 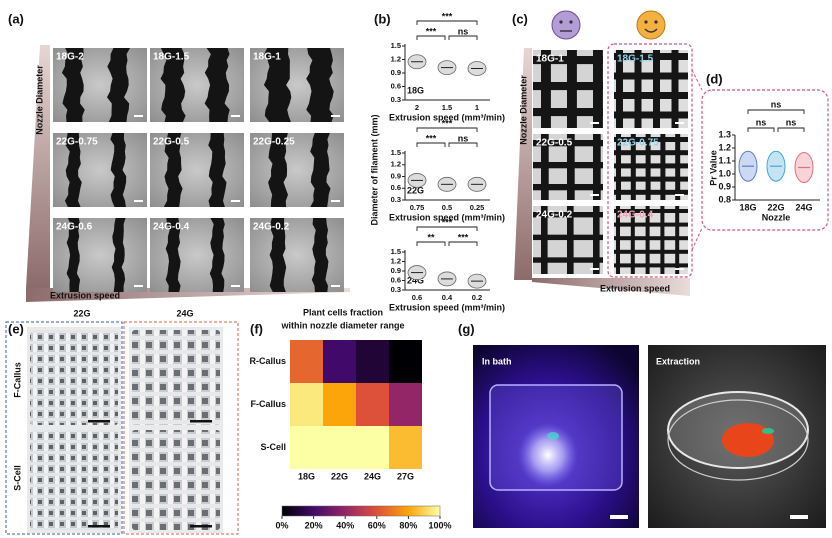 What do you see at coordinates (738, 440) in the screenshot?
I see `dish-rim` at bounding box center [738, 440].